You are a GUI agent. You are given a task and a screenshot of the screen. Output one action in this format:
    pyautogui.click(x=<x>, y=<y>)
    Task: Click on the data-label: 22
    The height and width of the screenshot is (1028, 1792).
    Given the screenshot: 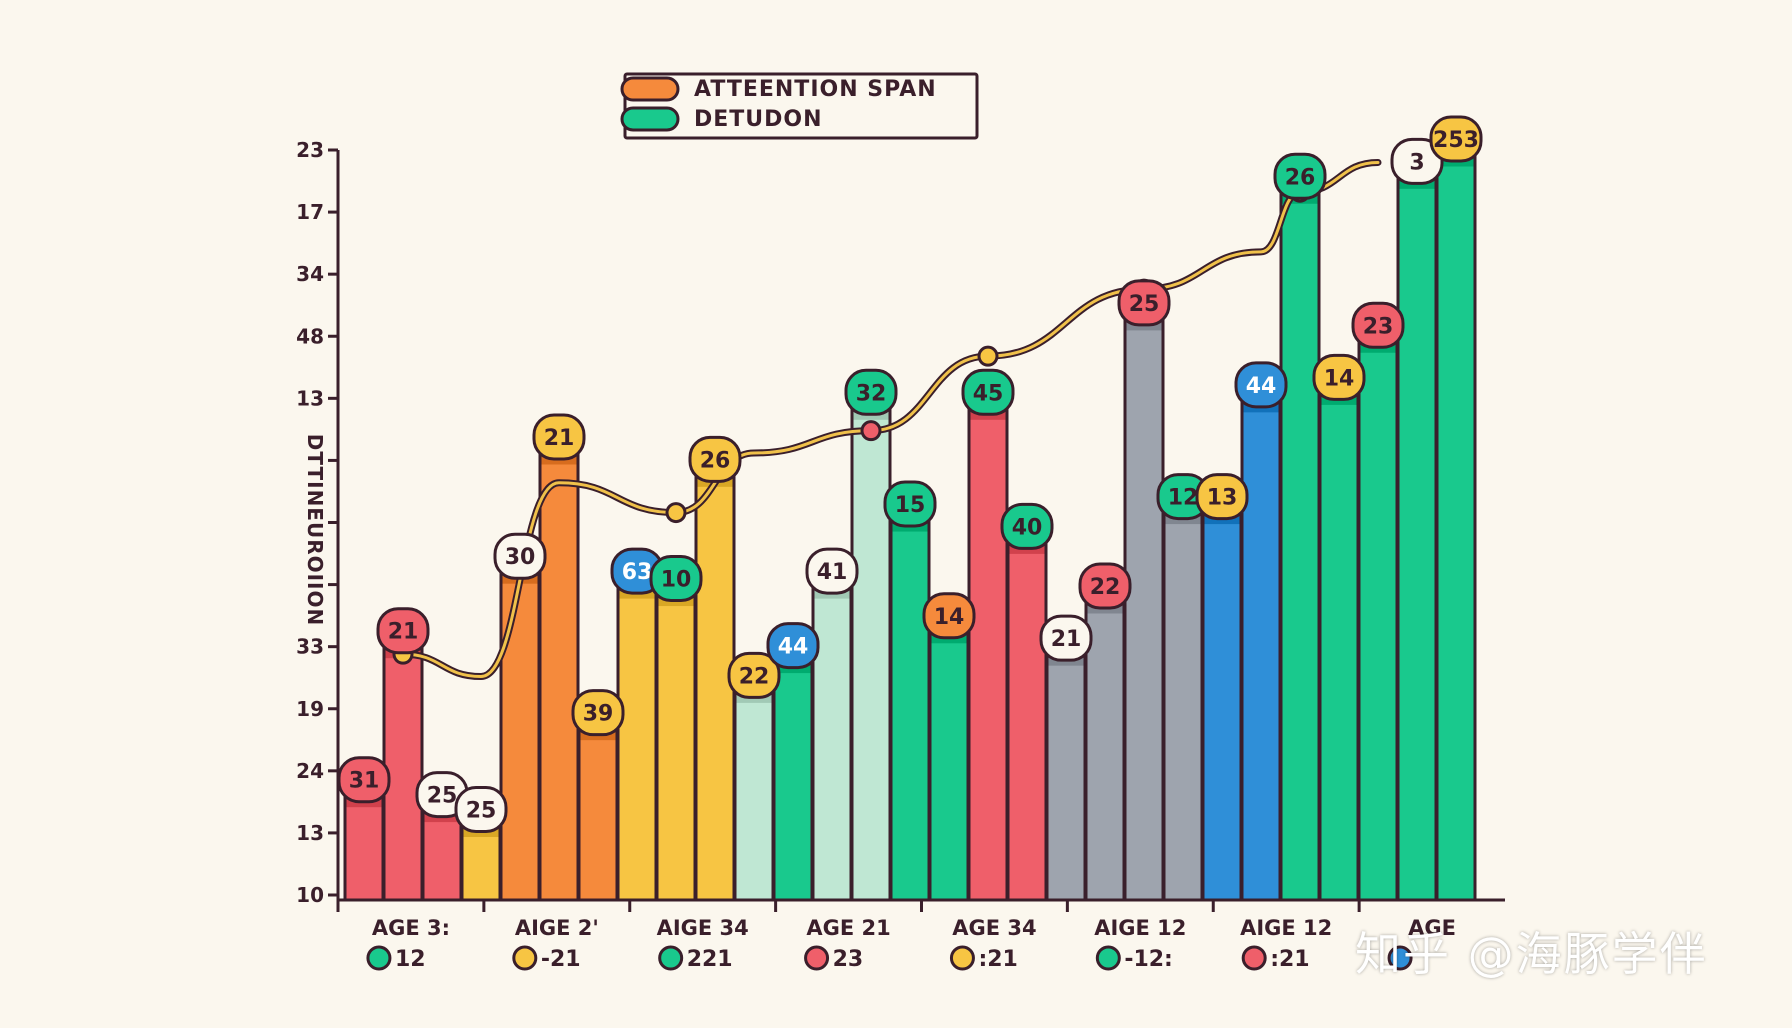 What is the action you would take?
    pyautogui.click(x=754, y=676)
    